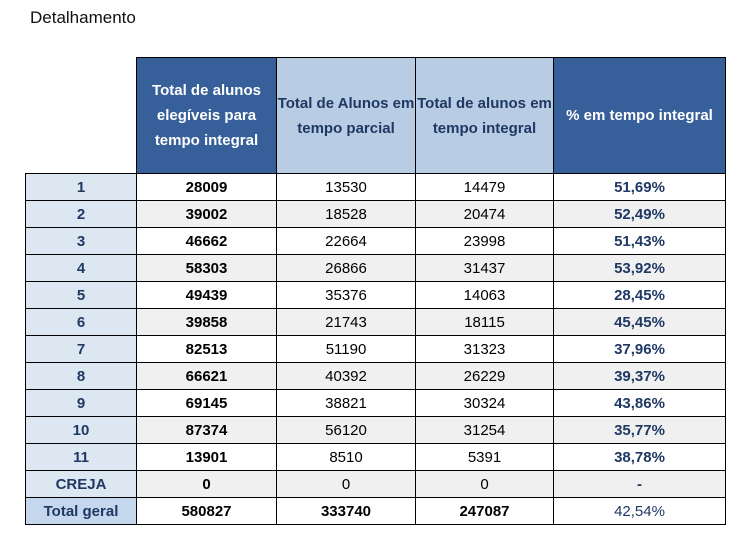 The width and height of the screenshot is (742, 536). What do you see at coordinates (206, 430) in the screenshot?
I see `eligible-cell: 87374` at bounding box center [206, 430].